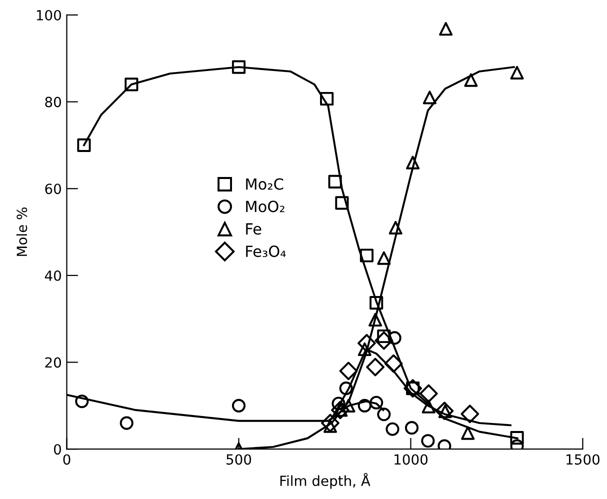 This screenshot has width=607, height=499. Describe the element at coordinates (266, 252) in the screenshot. I see `legend-label: Fe₃O₄` at that location.